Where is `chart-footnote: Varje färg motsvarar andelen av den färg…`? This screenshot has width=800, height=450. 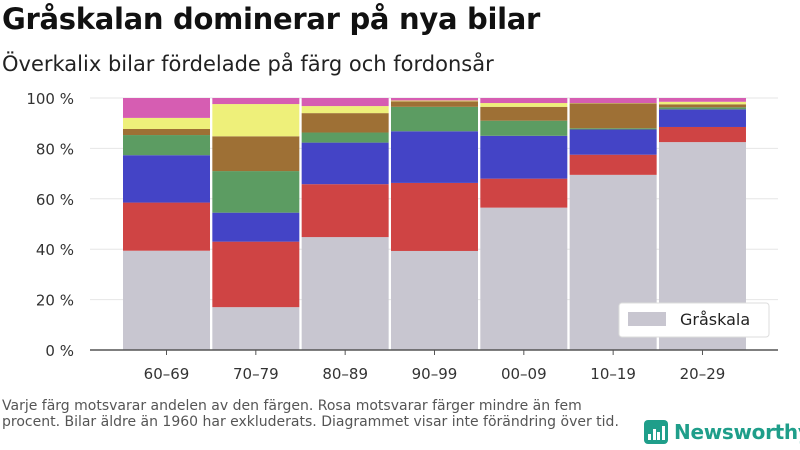 chart-footnote: Varje färg motsvarar andelen av den färg… is located at coordinates (310, 414).